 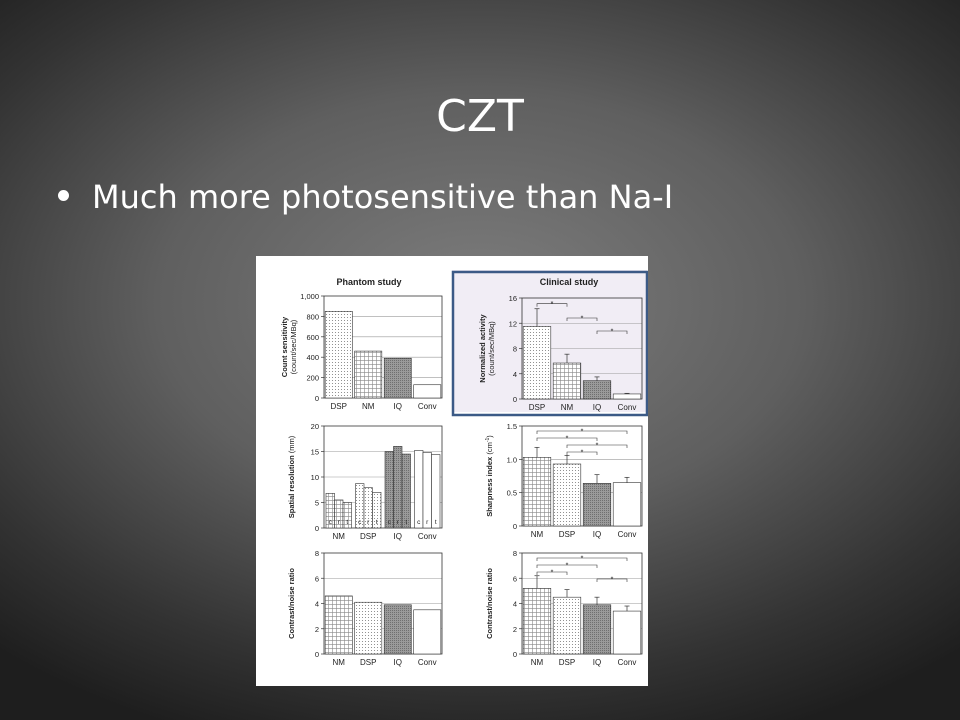 What do you see at coordinates (368, 282) in the screenshot?
I see `phantom-column-title: Phantom study` at bounding box center [368, 282].